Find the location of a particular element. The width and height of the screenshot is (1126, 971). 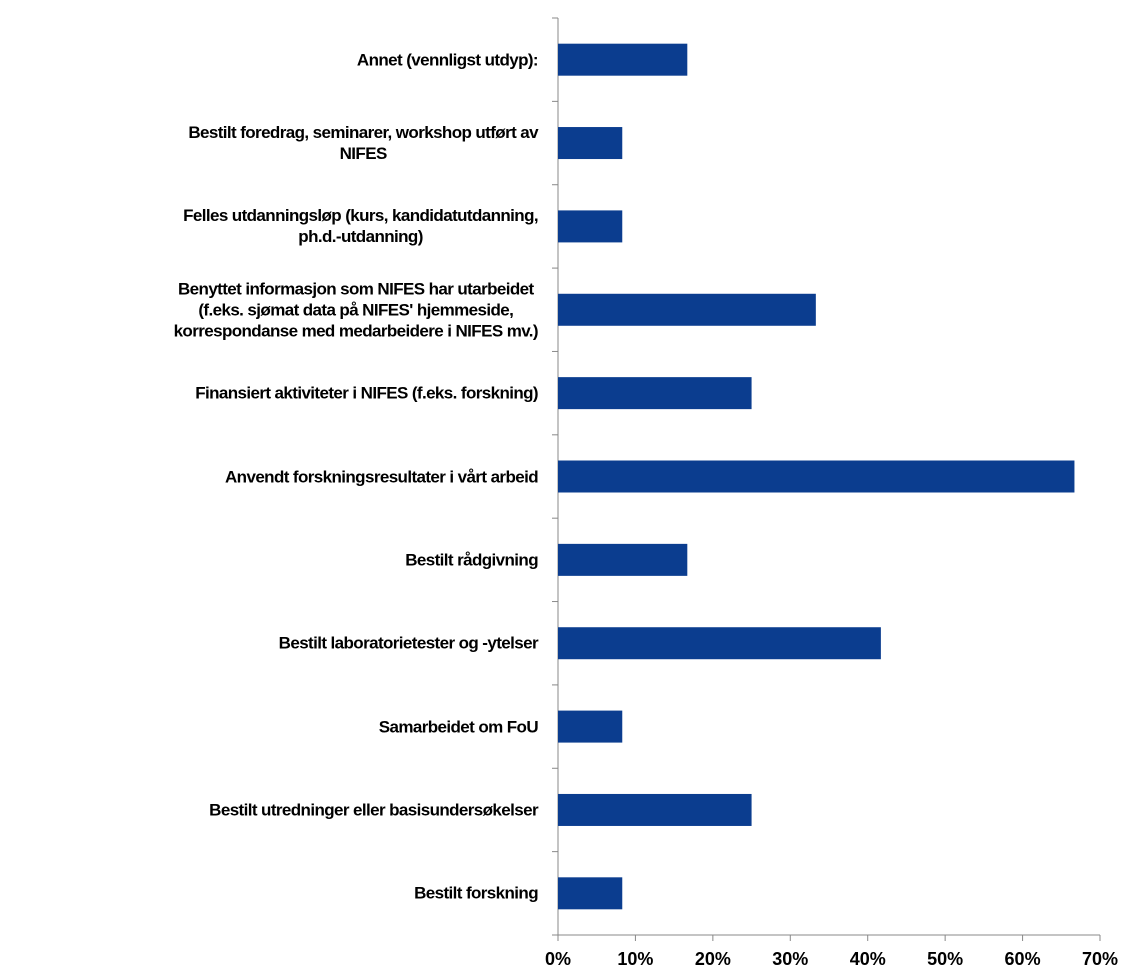

y-tick-label: Annet (vennligst utdyp): is located at coordinates (447, 60).